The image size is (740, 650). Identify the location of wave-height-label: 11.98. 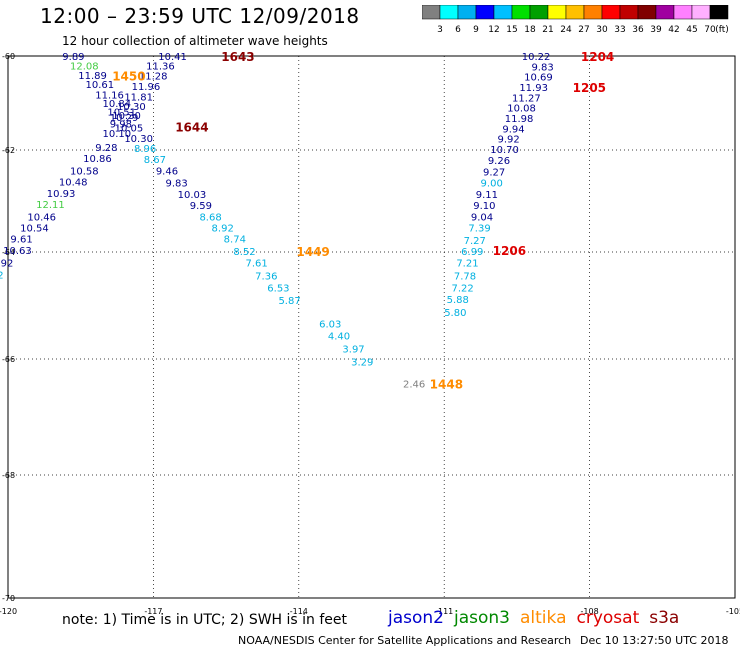
(519, 119).